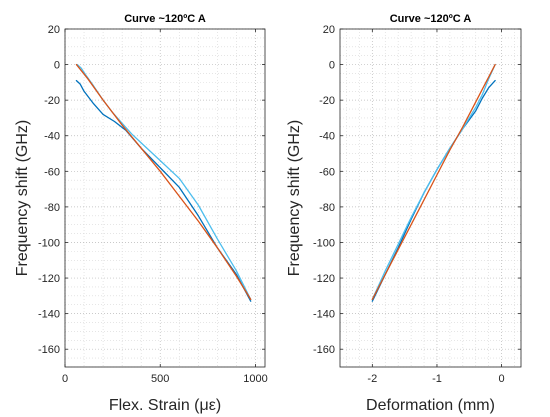 The height and width of the screenshot is (417, 550). I want to click on panel-deformation-series, so click(433, 182).